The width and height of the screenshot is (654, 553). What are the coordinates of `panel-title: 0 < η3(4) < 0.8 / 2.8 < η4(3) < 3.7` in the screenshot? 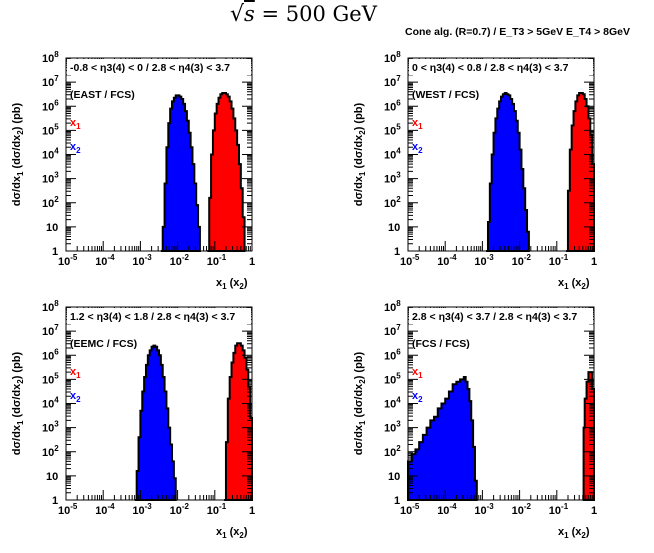 It's located at (490, 68).